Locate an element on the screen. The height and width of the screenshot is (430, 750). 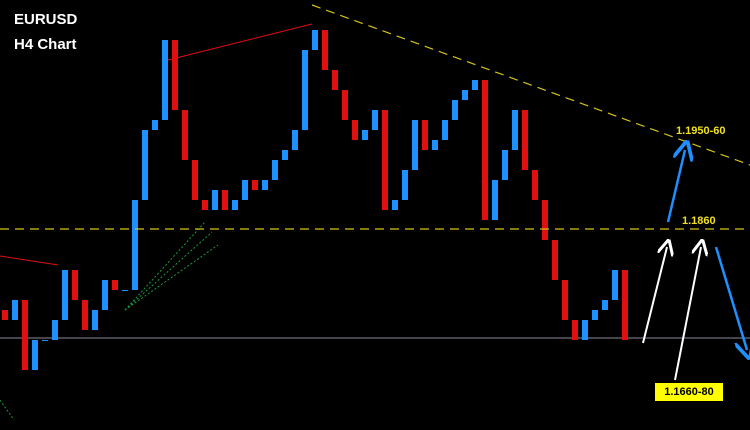
label-box is located at coordinates (689, 392).